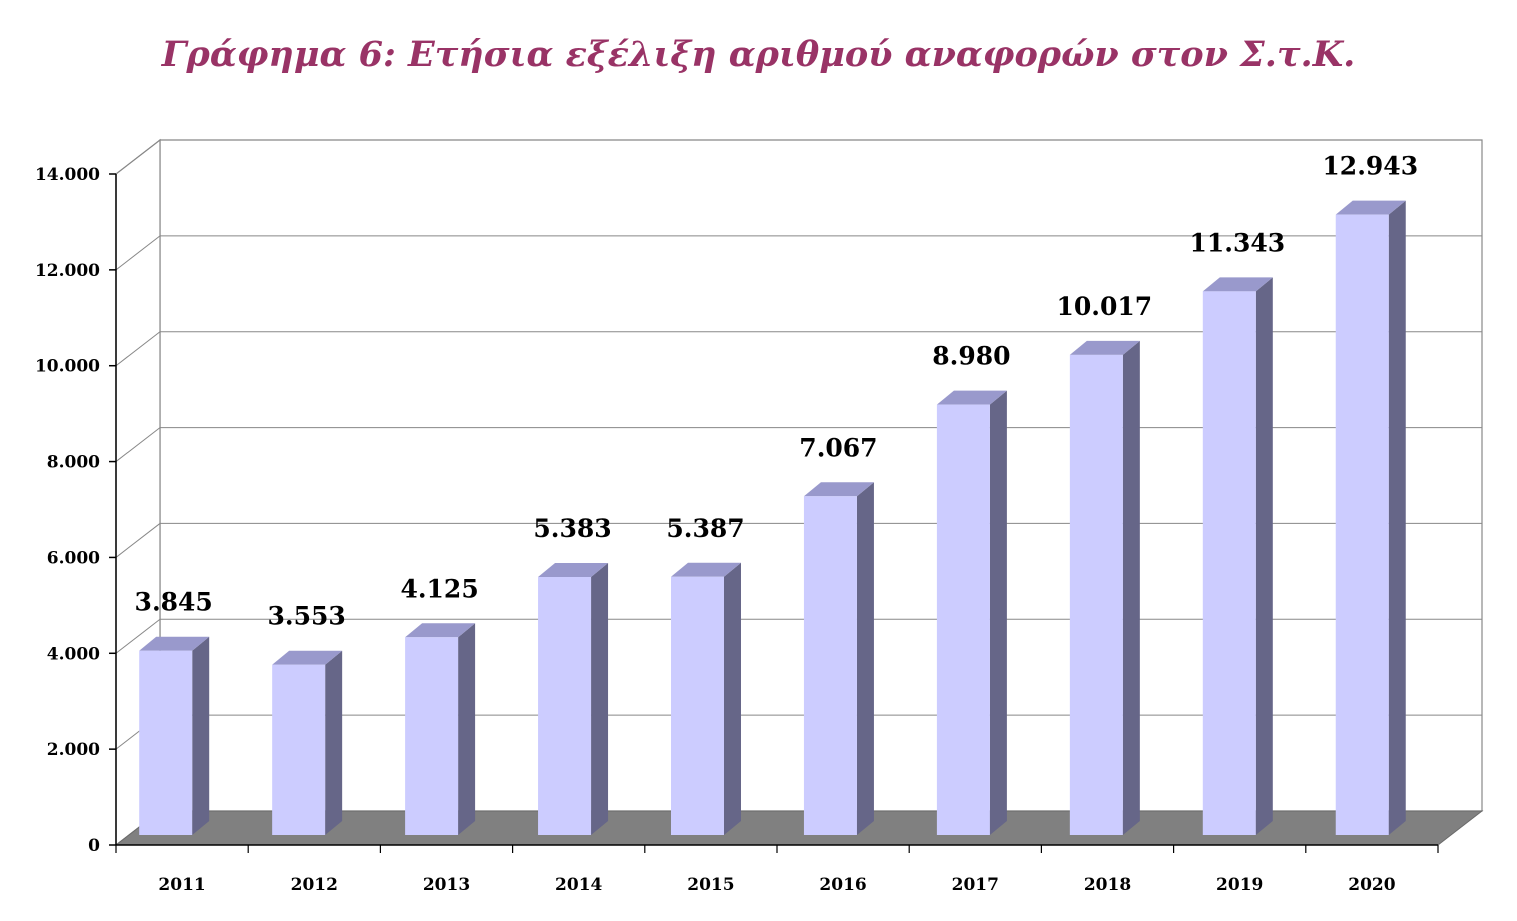 Image resolution: width=1517 pixels, height=921 pixels. What do you see at coordinates (181, 885) in the screenshot?
I see `x-tick-label: 2011` at bounding box center [181, 885].